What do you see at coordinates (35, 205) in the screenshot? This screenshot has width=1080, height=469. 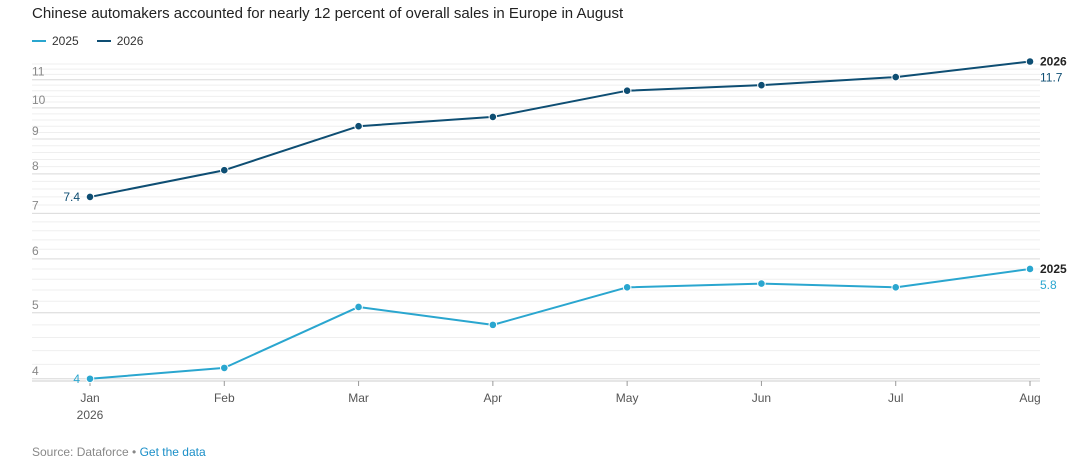 I see `y-tick-label: 7` at bounding box center [35, 205].